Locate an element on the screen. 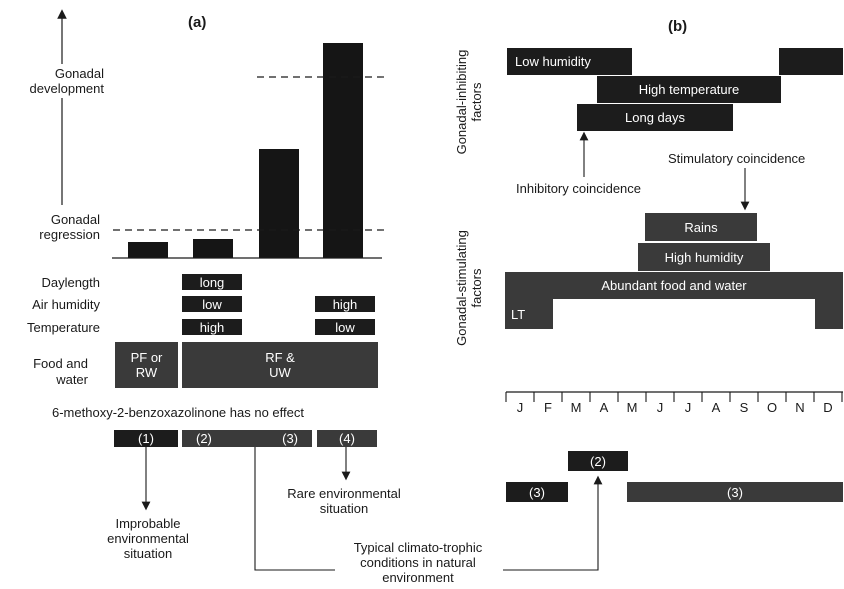 The width and height of the screenshot is (844, 589). bar-long-days: Long days is located at coordinates (655, 117).